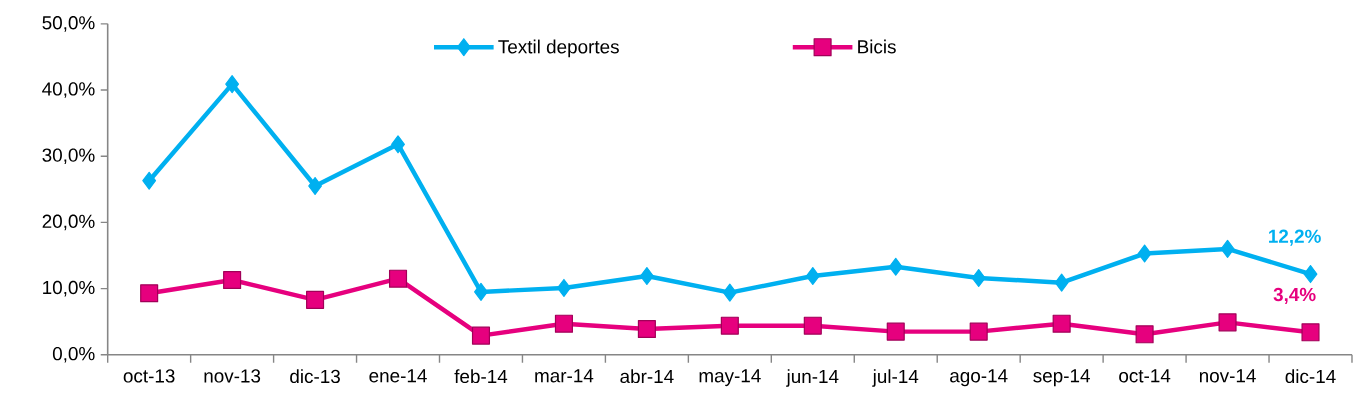 The height and width of the screenshot is (401, 1354). I want to click on x-tick-label: dic-13, so click(315, 376).